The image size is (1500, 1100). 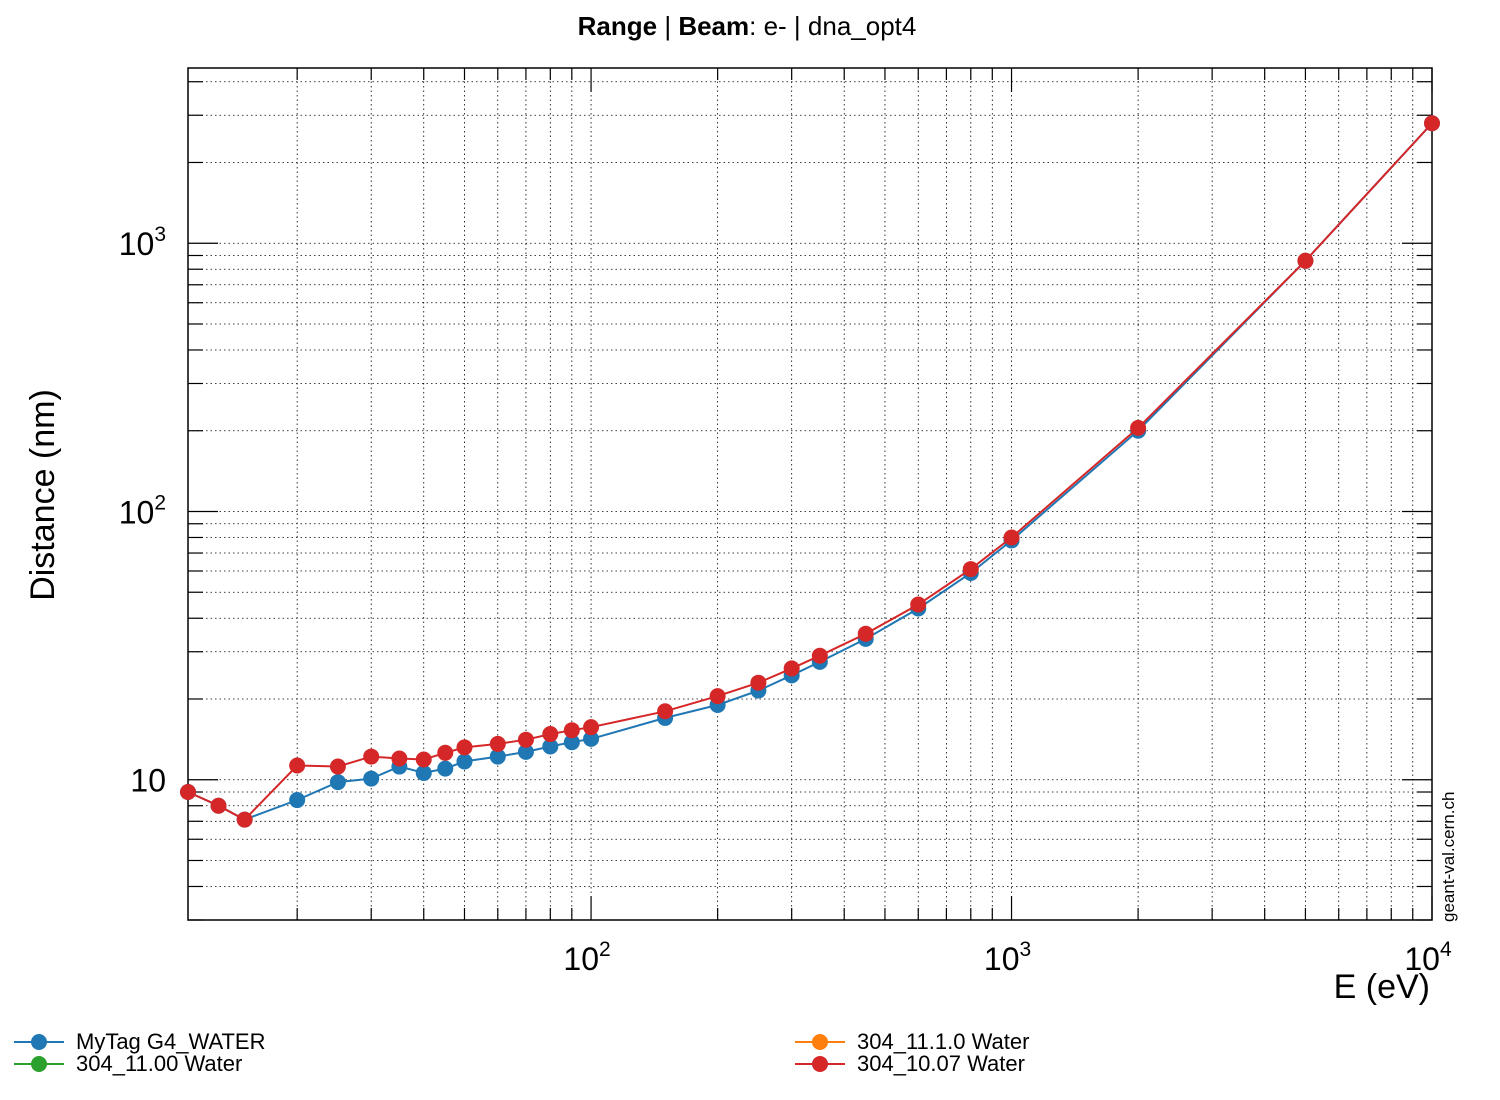 What do you see at coordinates (170, 1041) in the screenshot?
I see `legend-label: MyTag G4_WATER` at bounding box center [170, 1041].